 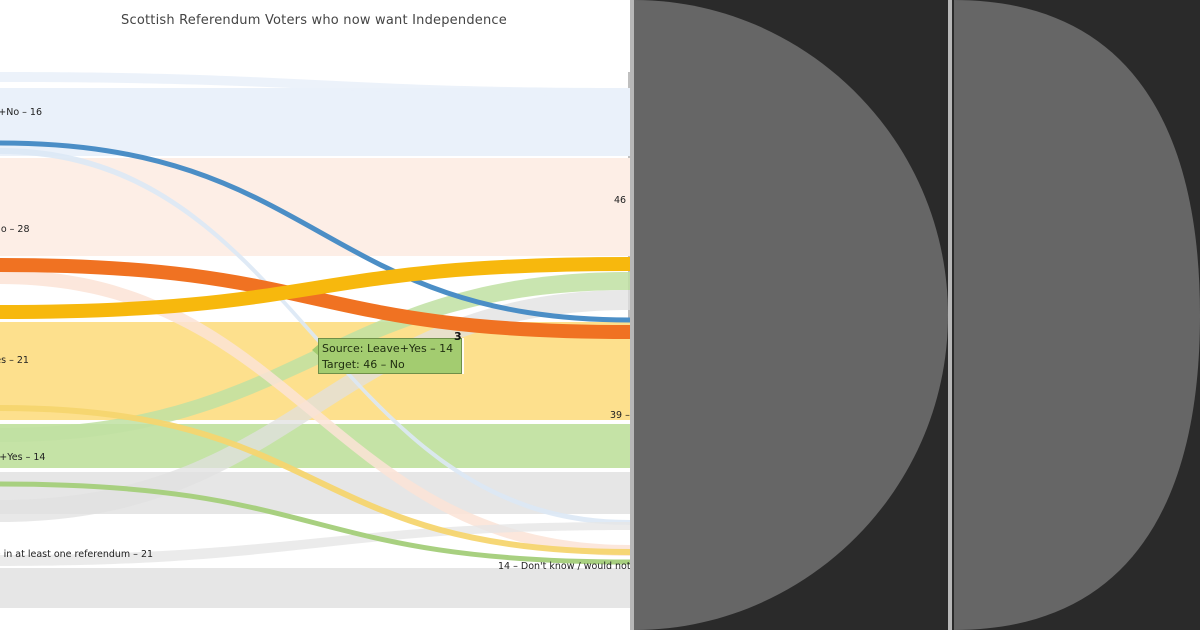 I want to click on source-band-remain-no, so click(x=315, y=207).